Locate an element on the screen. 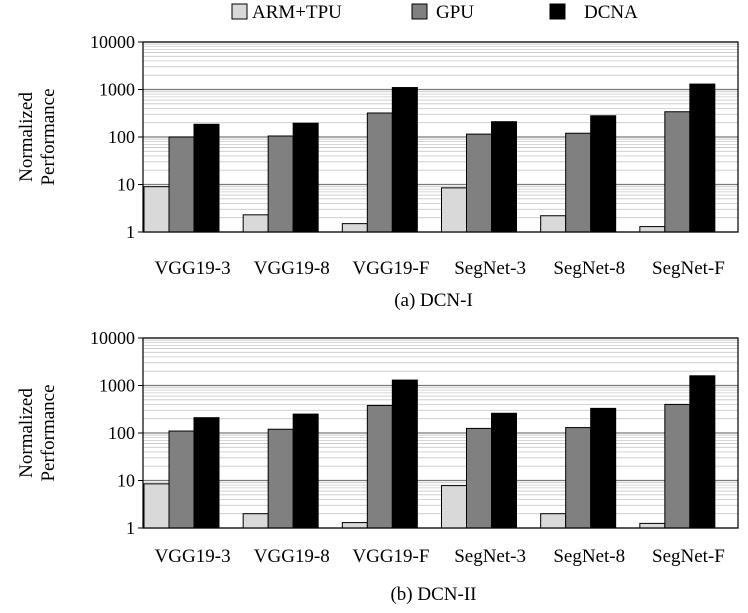  legend-label-gpu: GPU is located at coordinates (455, 12).